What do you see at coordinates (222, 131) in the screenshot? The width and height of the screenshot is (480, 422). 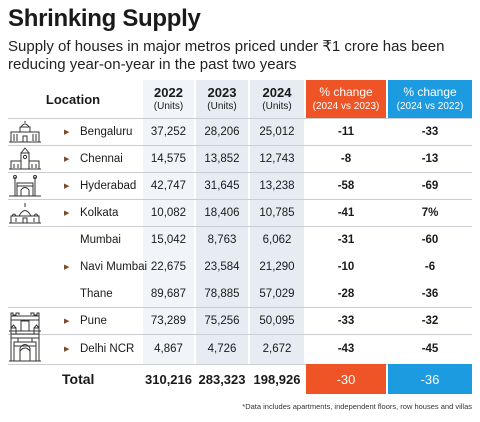 I see `cell-2023: 28,206` at bounding box center [222, 131].